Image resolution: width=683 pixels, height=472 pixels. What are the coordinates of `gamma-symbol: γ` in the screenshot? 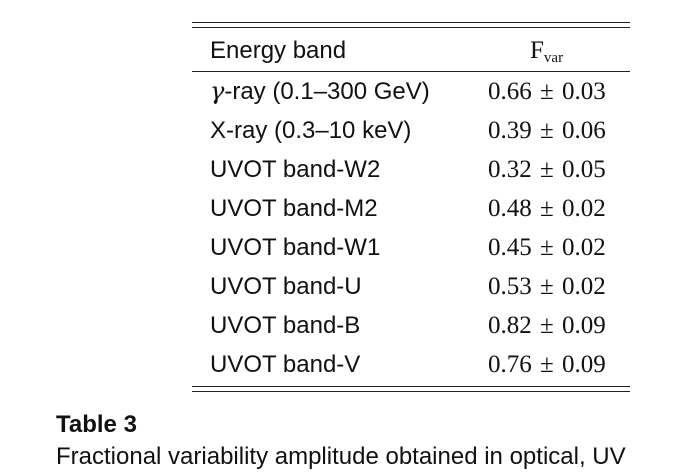 It's located at (217, 91).